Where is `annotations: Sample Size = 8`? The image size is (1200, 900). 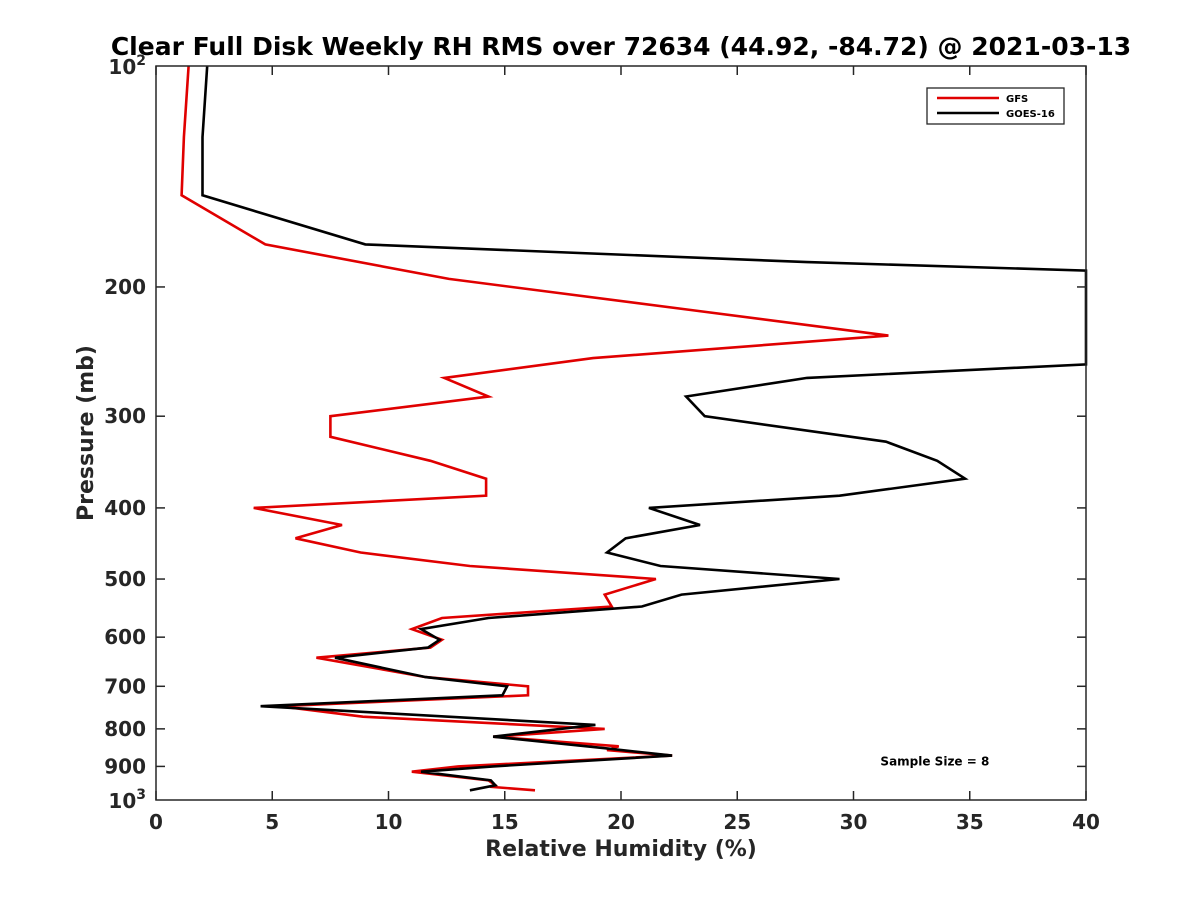
annotations: Sample Size = 8 is located at coordinates (934, 762).